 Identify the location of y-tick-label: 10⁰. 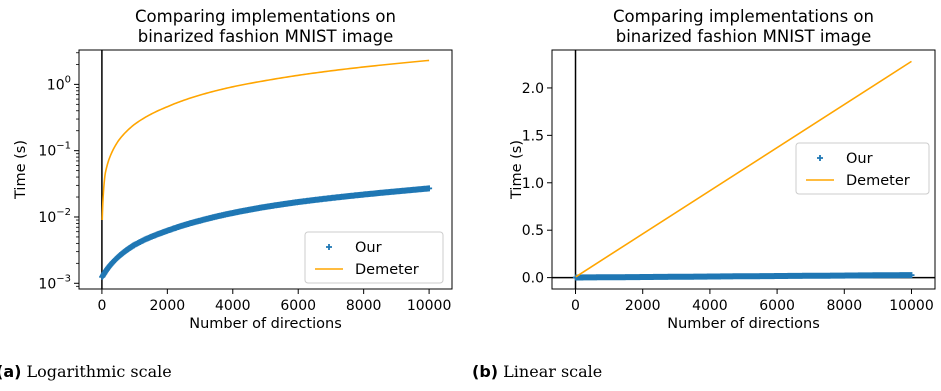
(59, 83).